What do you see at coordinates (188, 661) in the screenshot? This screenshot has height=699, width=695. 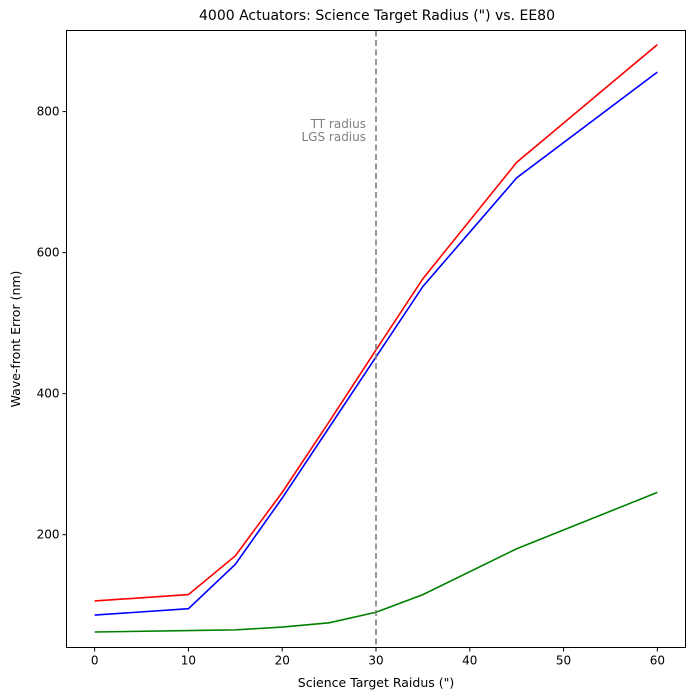 I see `x-tick-label: 10` at bounding box center [188, 661].